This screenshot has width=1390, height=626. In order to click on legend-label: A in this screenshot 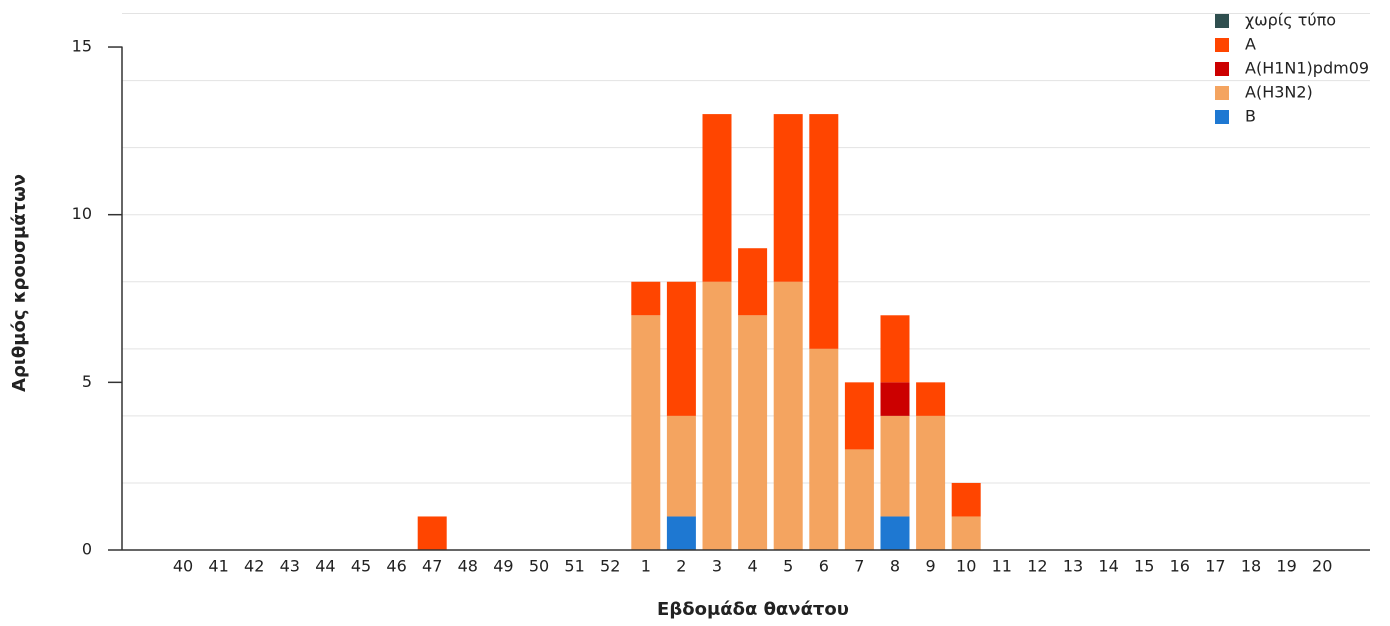, I will do `click(1250, 44)`.